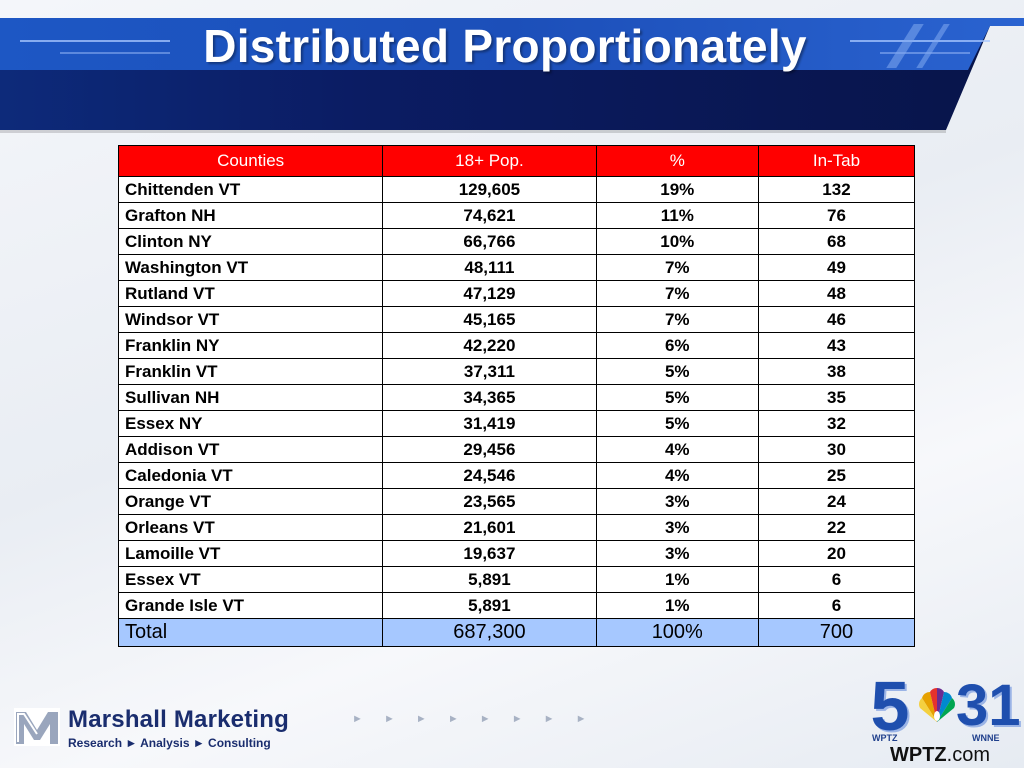 The width and height of the screenshot is (1024, 768). Describe the element at coordinates (489, 423) in the screenshot. I see `cell-population: 31,419` at that location.